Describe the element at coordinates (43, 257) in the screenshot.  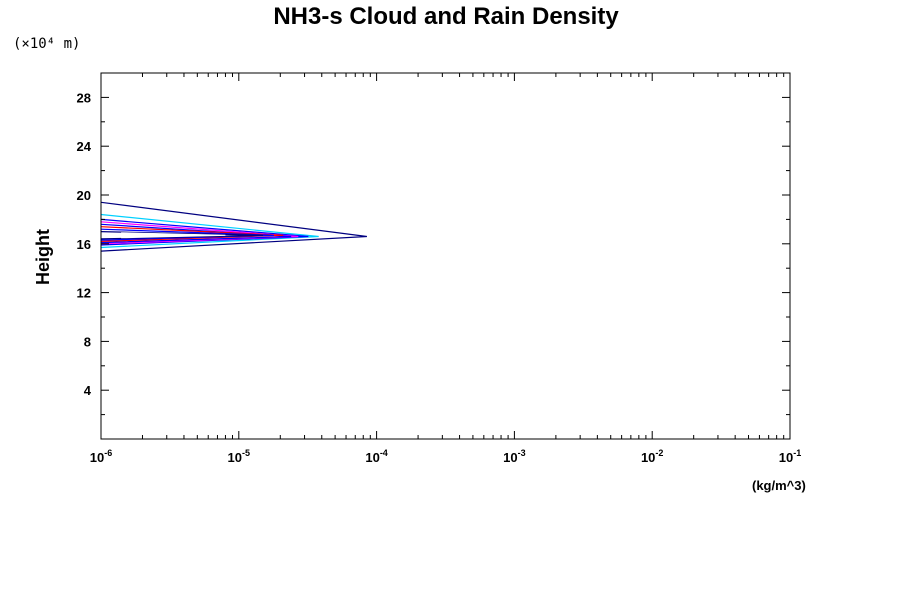
I see `y-axis-label: Height` at that location.